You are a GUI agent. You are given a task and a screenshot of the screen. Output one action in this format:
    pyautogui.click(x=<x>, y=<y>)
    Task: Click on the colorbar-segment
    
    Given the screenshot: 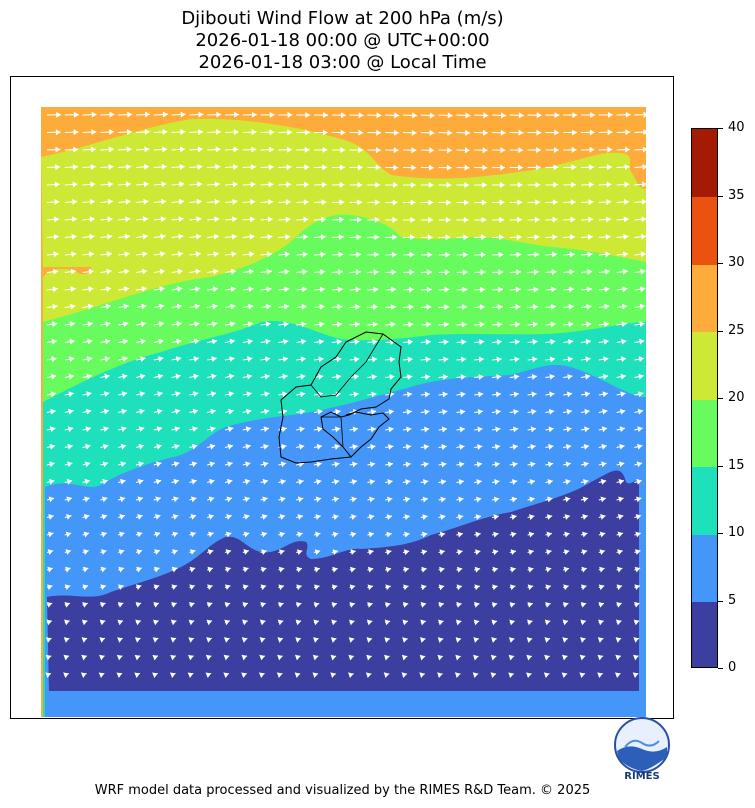 What is the action you would take?
    pyautogui.click(x=704, y=500)
    